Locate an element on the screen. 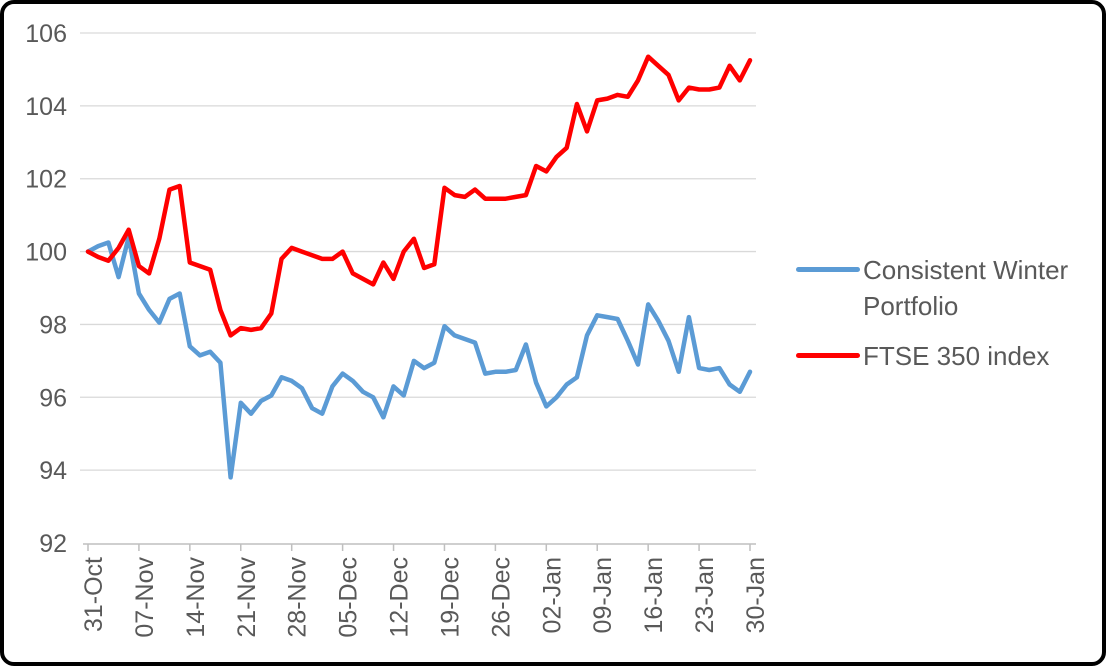 Image resolution: width=1106 pixels, height=666 pixels. x-tick-label: 12-Dec is located at coordinates (400, 597).